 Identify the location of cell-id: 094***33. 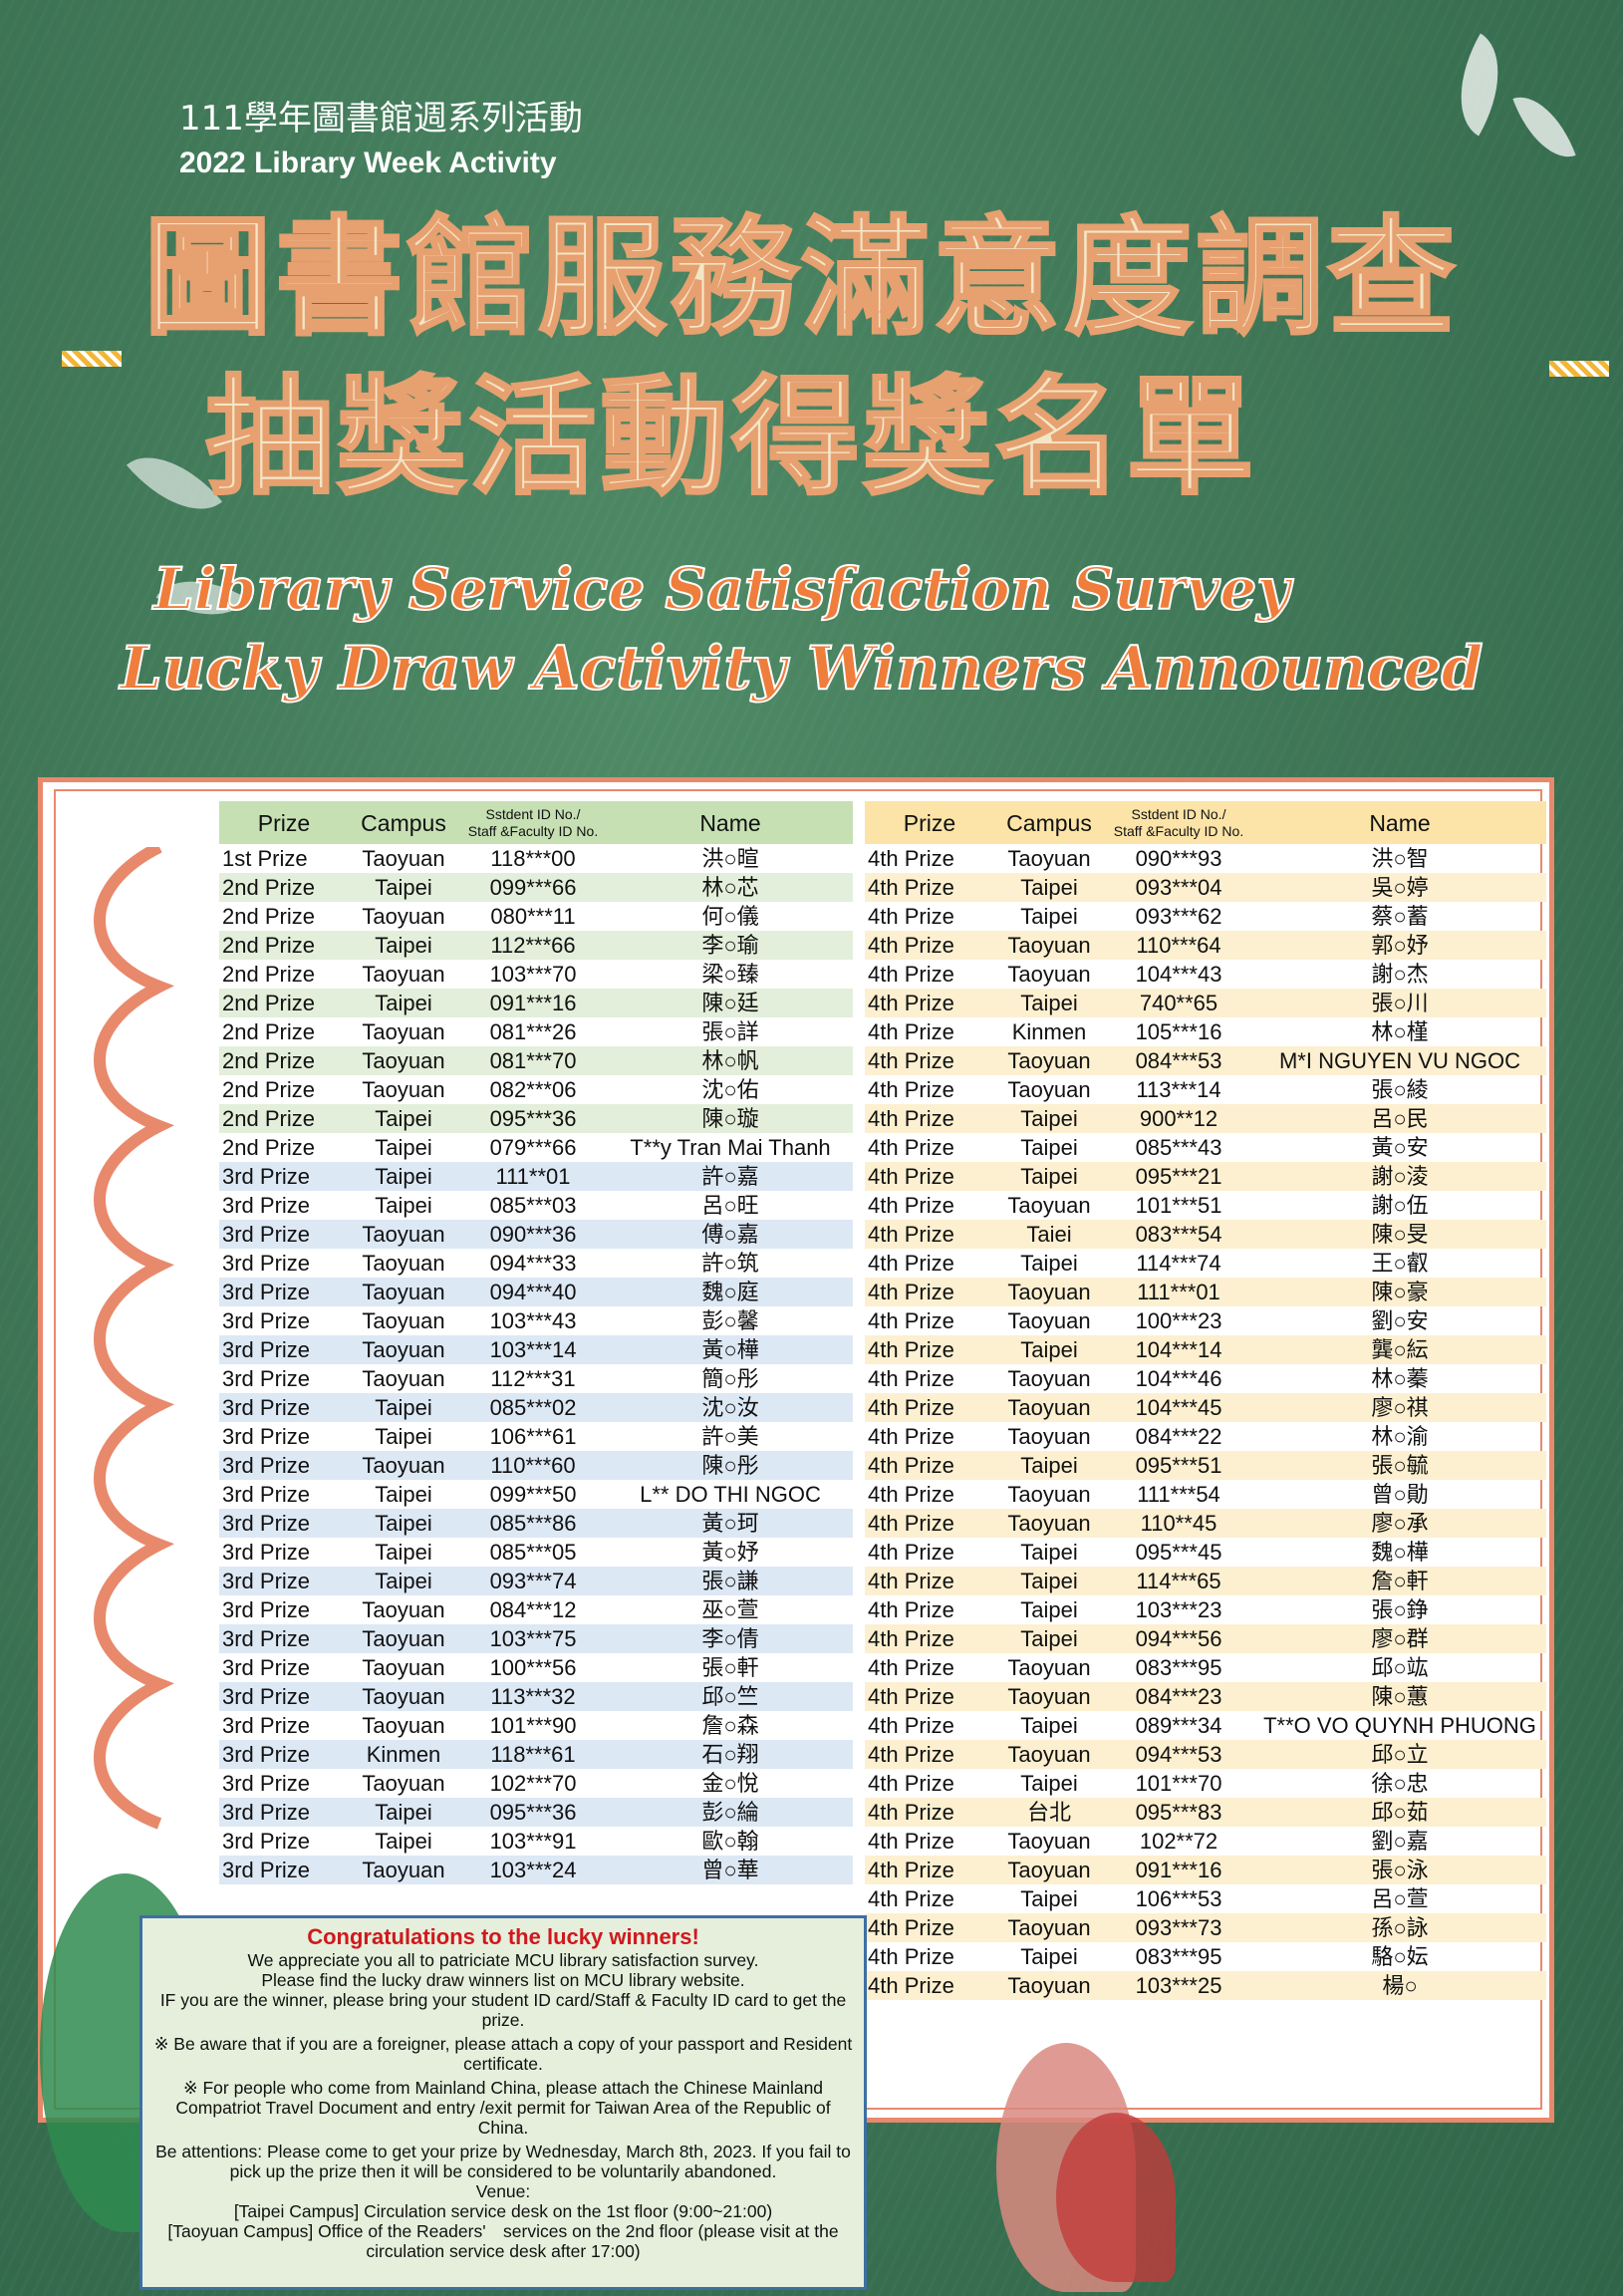
(533, 1263).